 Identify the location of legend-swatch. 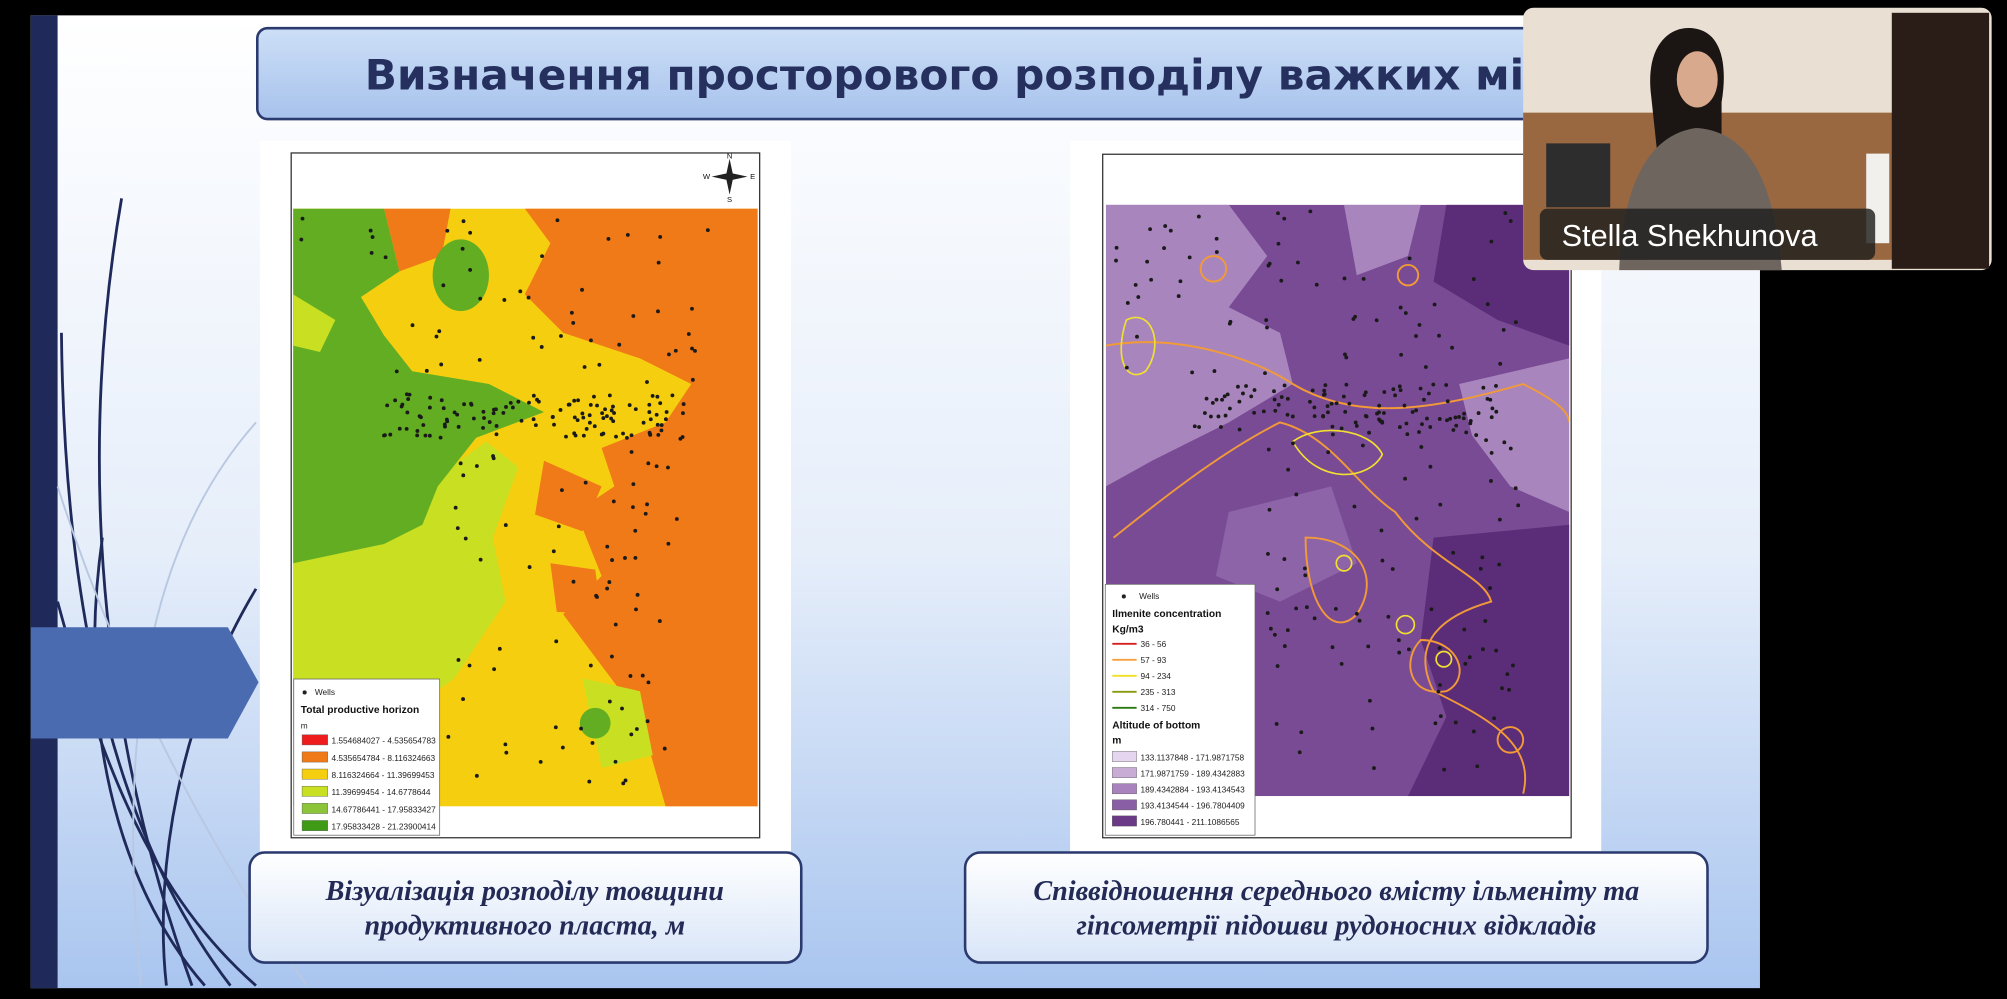
(1124, 789).